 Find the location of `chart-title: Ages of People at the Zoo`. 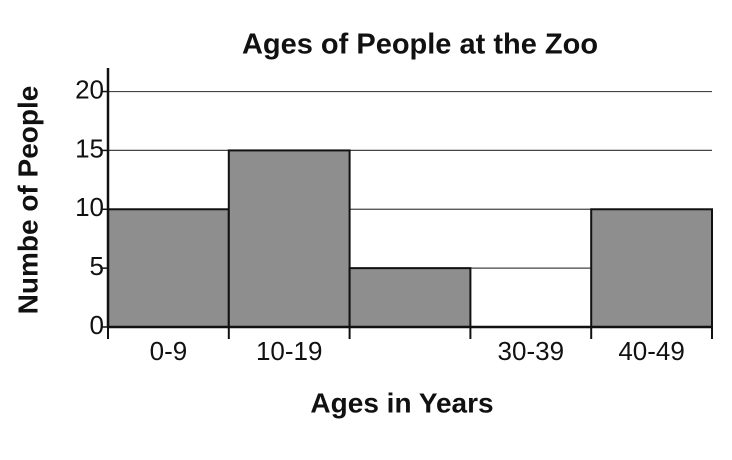

chart-title: Ages of People at the Zoo is located at coordinates (420, 45).